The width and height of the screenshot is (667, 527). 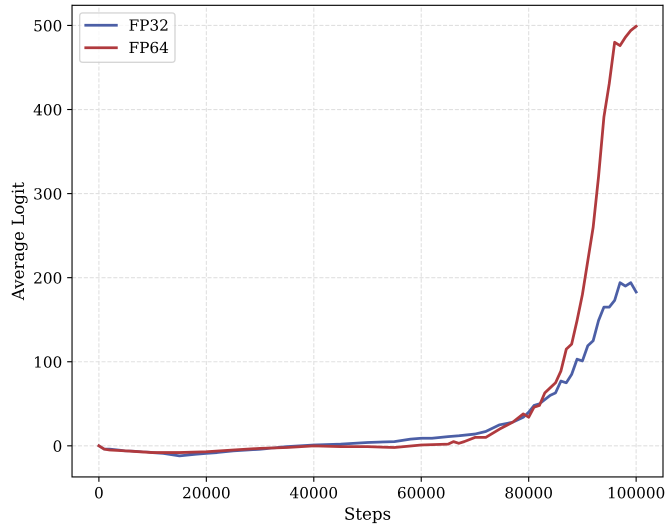 I want to click on y-axis-title: Average Logit, so click(x=20, y=241).